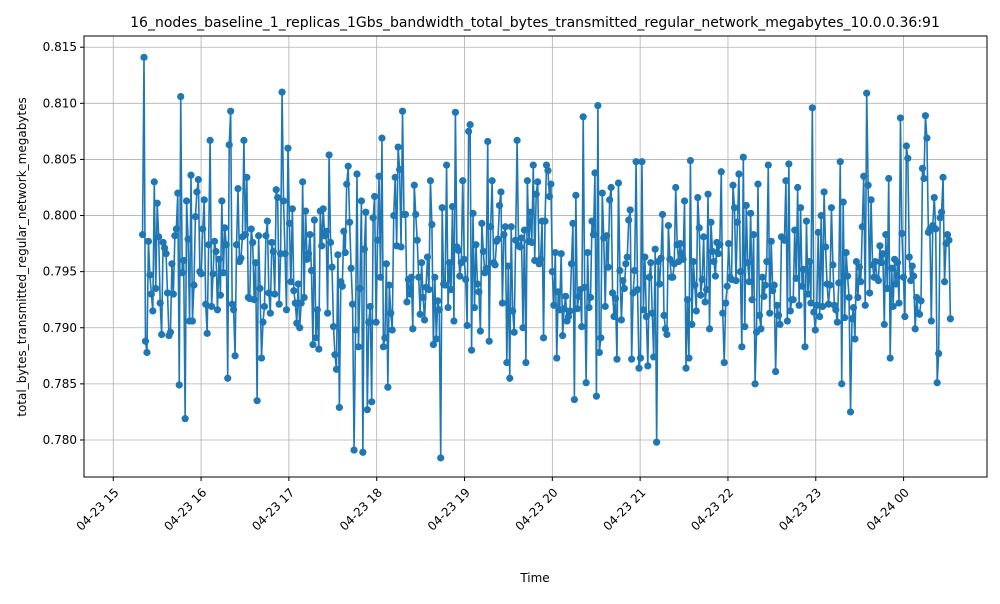 This screenshot has width=1000, height=604. Describe the element at coordinates (60, 103) in the screenshot. I see `y-tick-label: 0.810` at that location.